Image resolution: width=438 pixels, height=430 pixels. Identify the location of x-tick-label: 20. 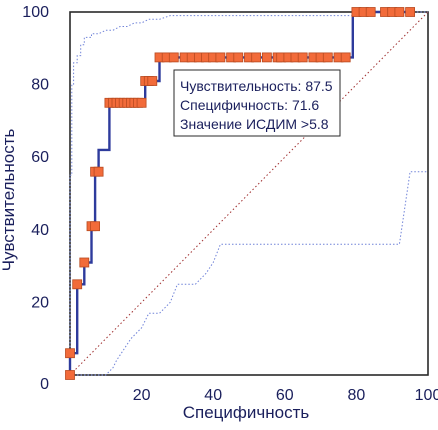
(142, 395).